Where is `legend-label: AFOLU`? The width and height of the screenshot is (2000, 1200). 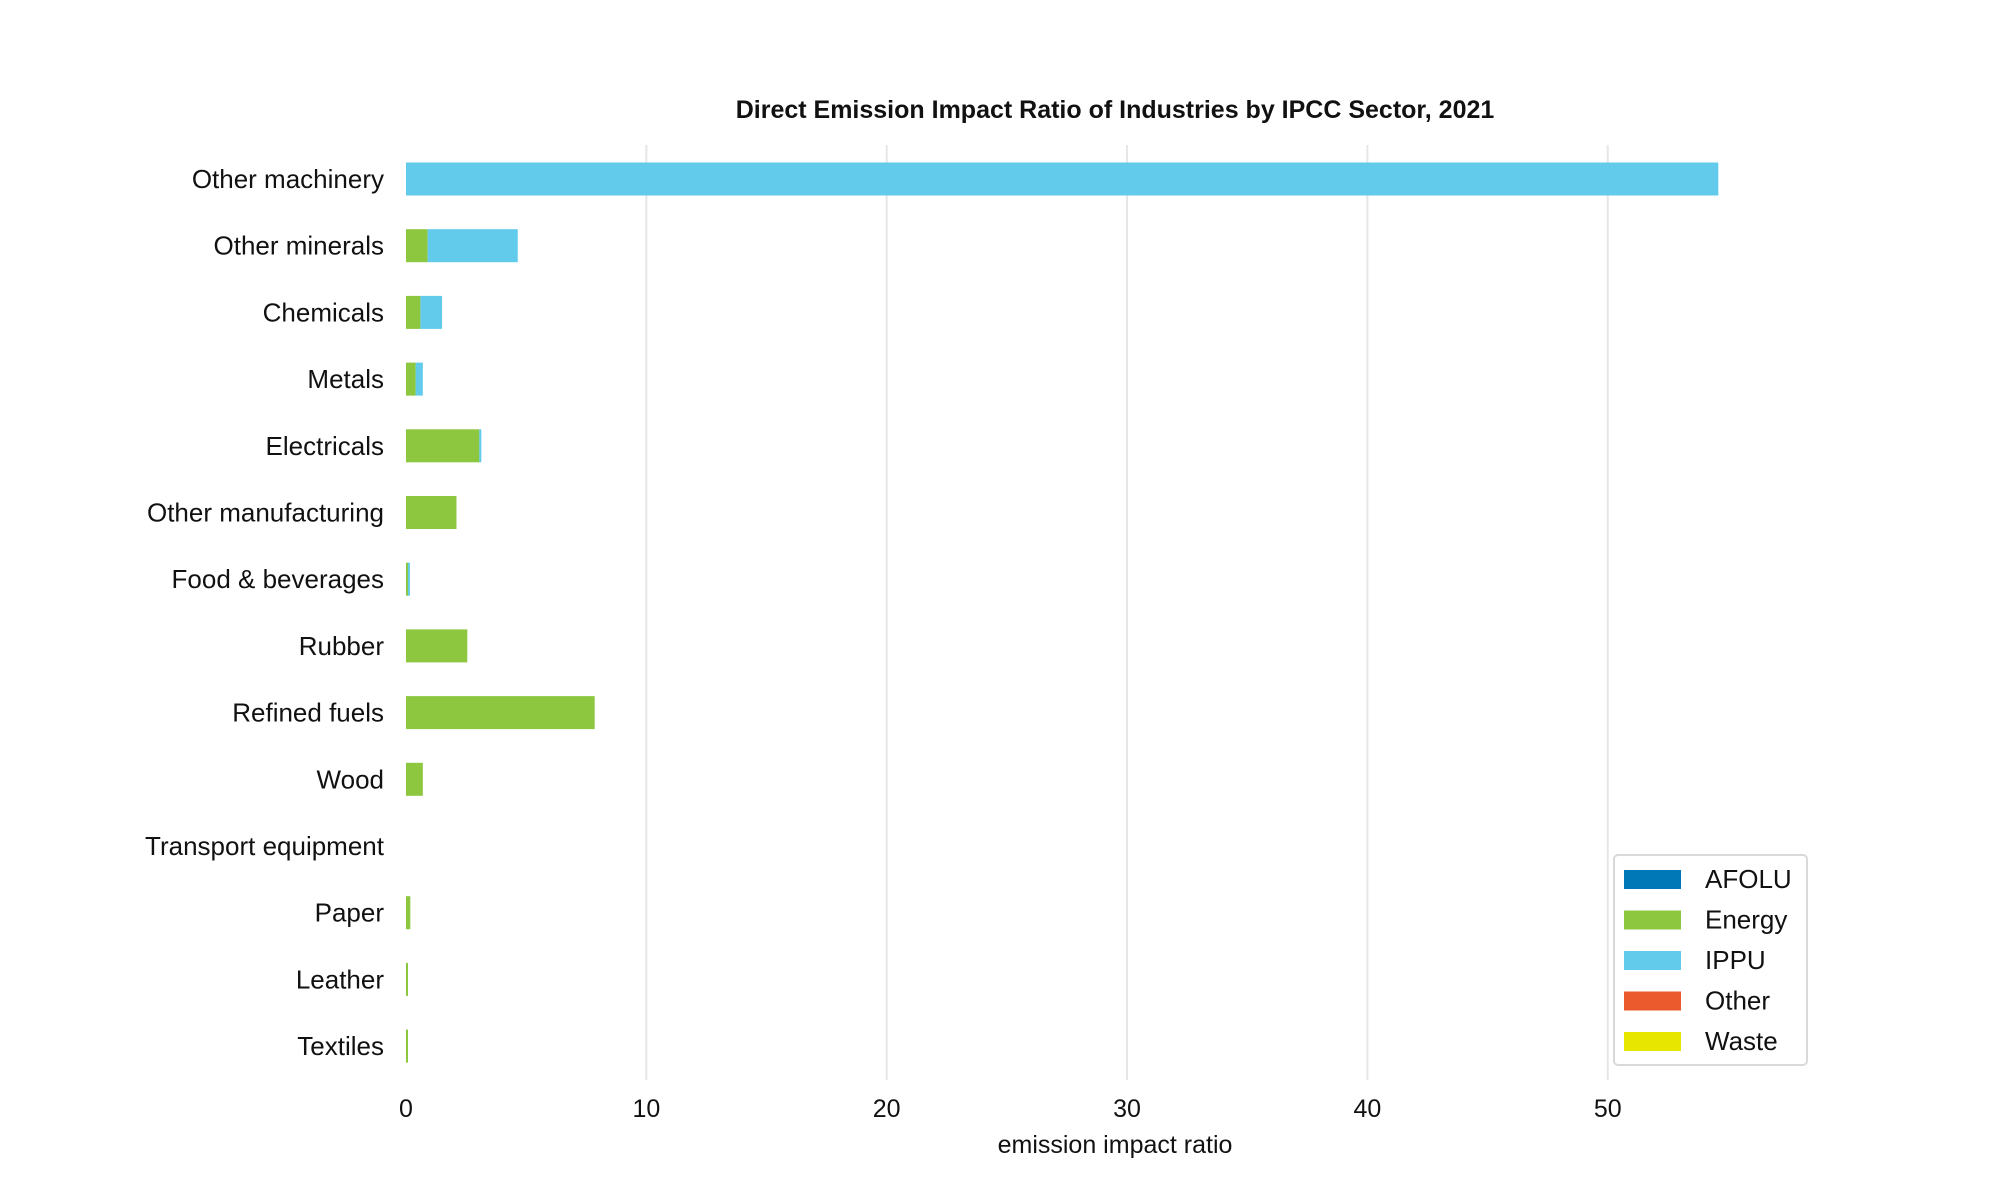
legend-label: AFOLU is located at coordinates (1748, 879).